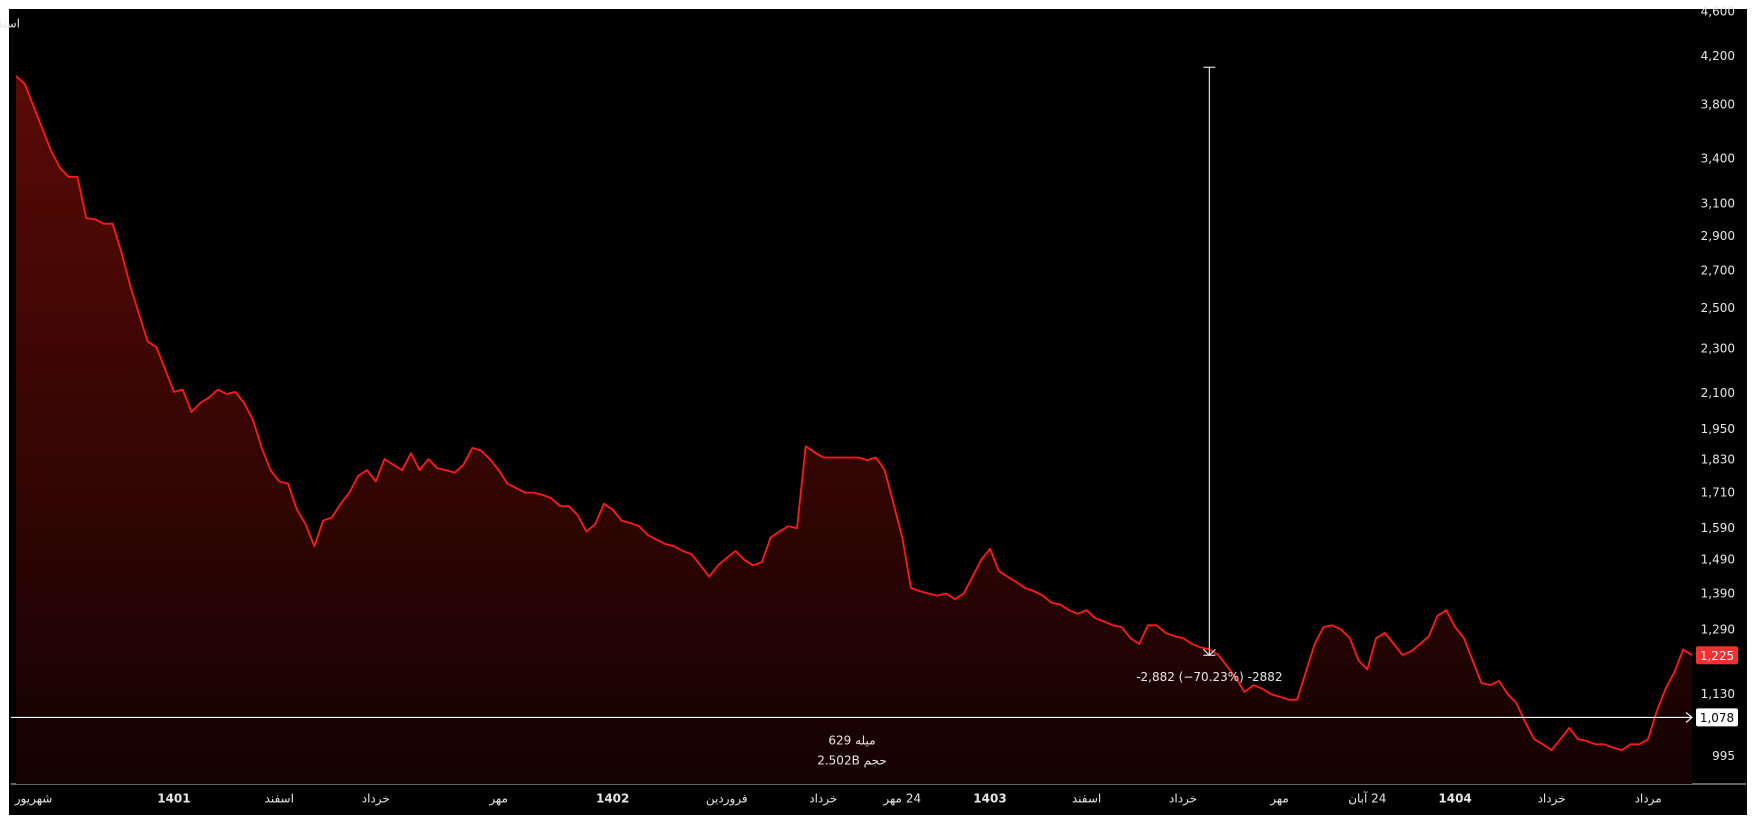  Describe the element at coordinates (1718, 593) in the screenshot. I see `y-tick-label: 1,390` at that location.